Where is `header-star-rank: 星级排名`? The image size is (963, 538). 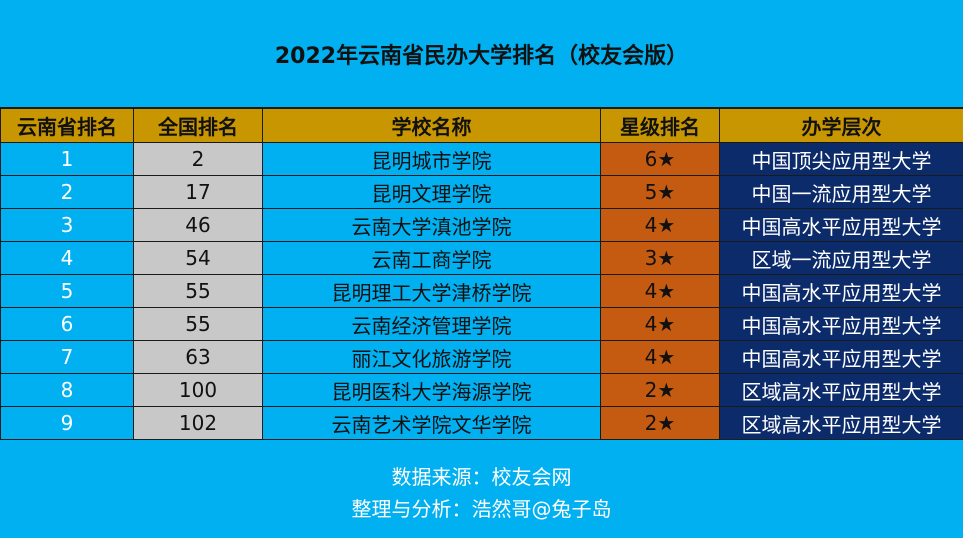
header-star-rank: 星级排名 is located at coordinates (660, 125).